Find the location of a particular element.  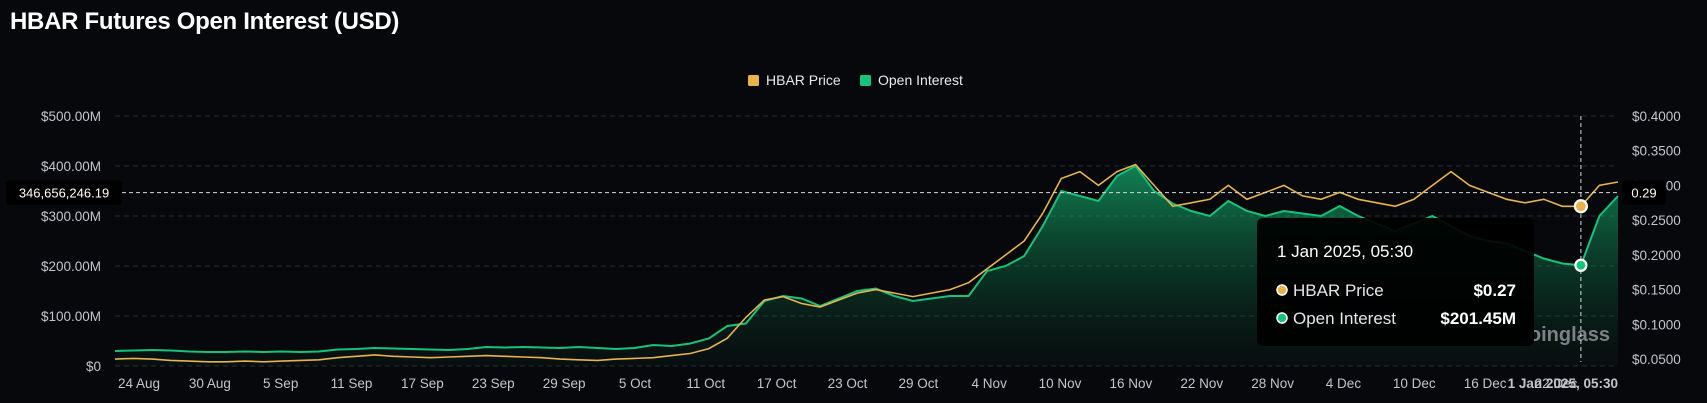

tooltip-title: 1 Jan 2025, 05:30 is located at coordinates (1345, 251).